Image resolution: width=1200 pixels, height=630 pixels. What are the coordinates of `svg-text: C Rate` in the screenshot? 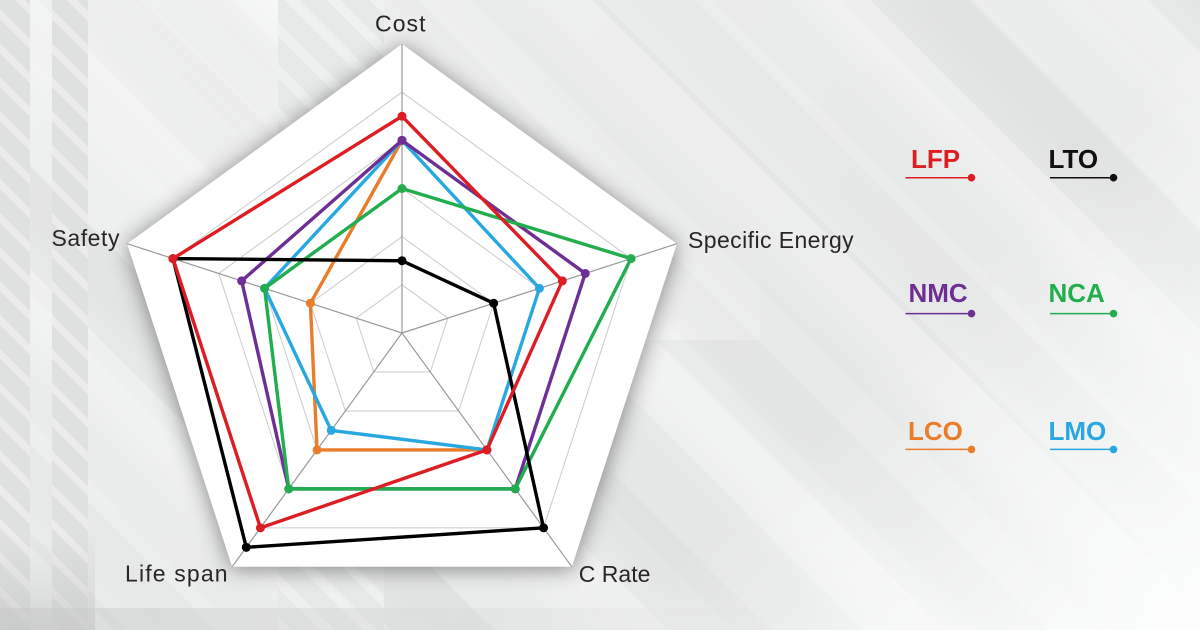 It's located at (615, 574).